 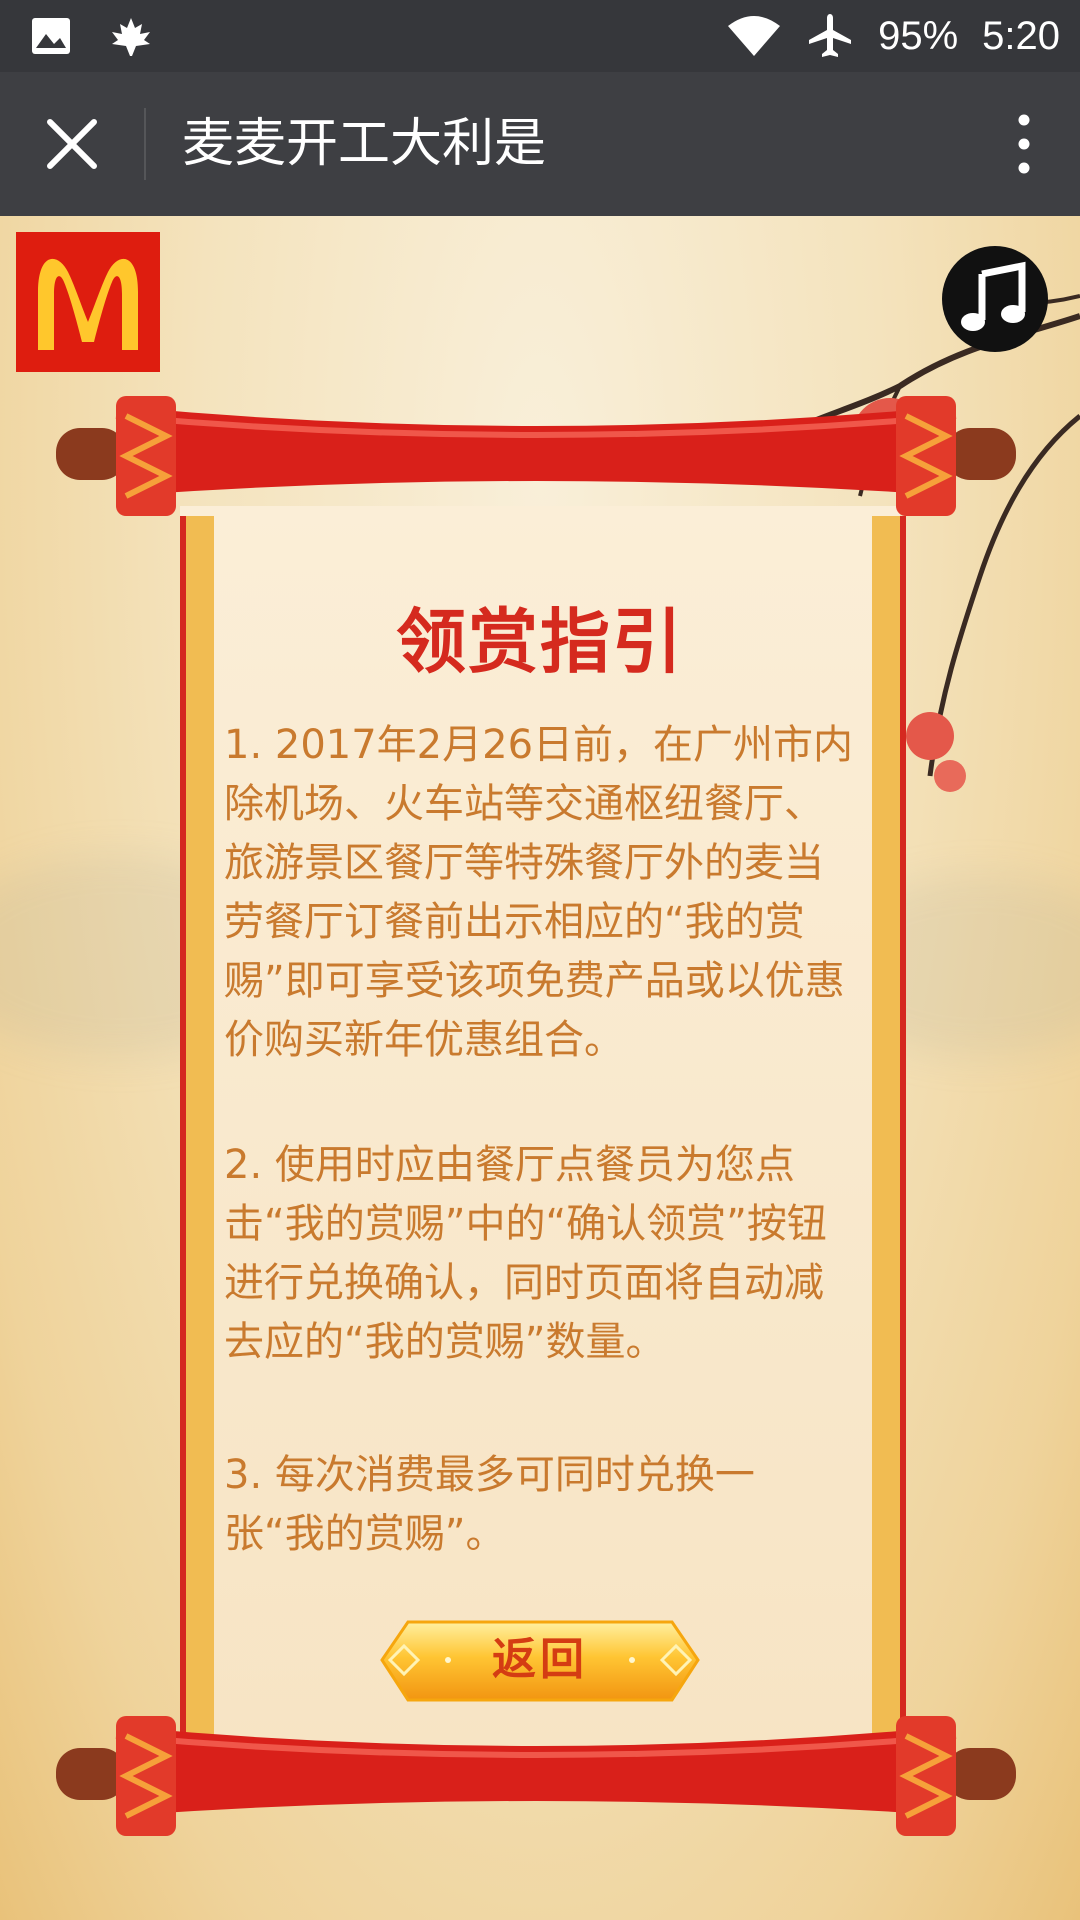 What do you see at coordinates (540, 642) in the screenshot?
I see `guide-title: 领赏指引` at bounding box center [540, 642].